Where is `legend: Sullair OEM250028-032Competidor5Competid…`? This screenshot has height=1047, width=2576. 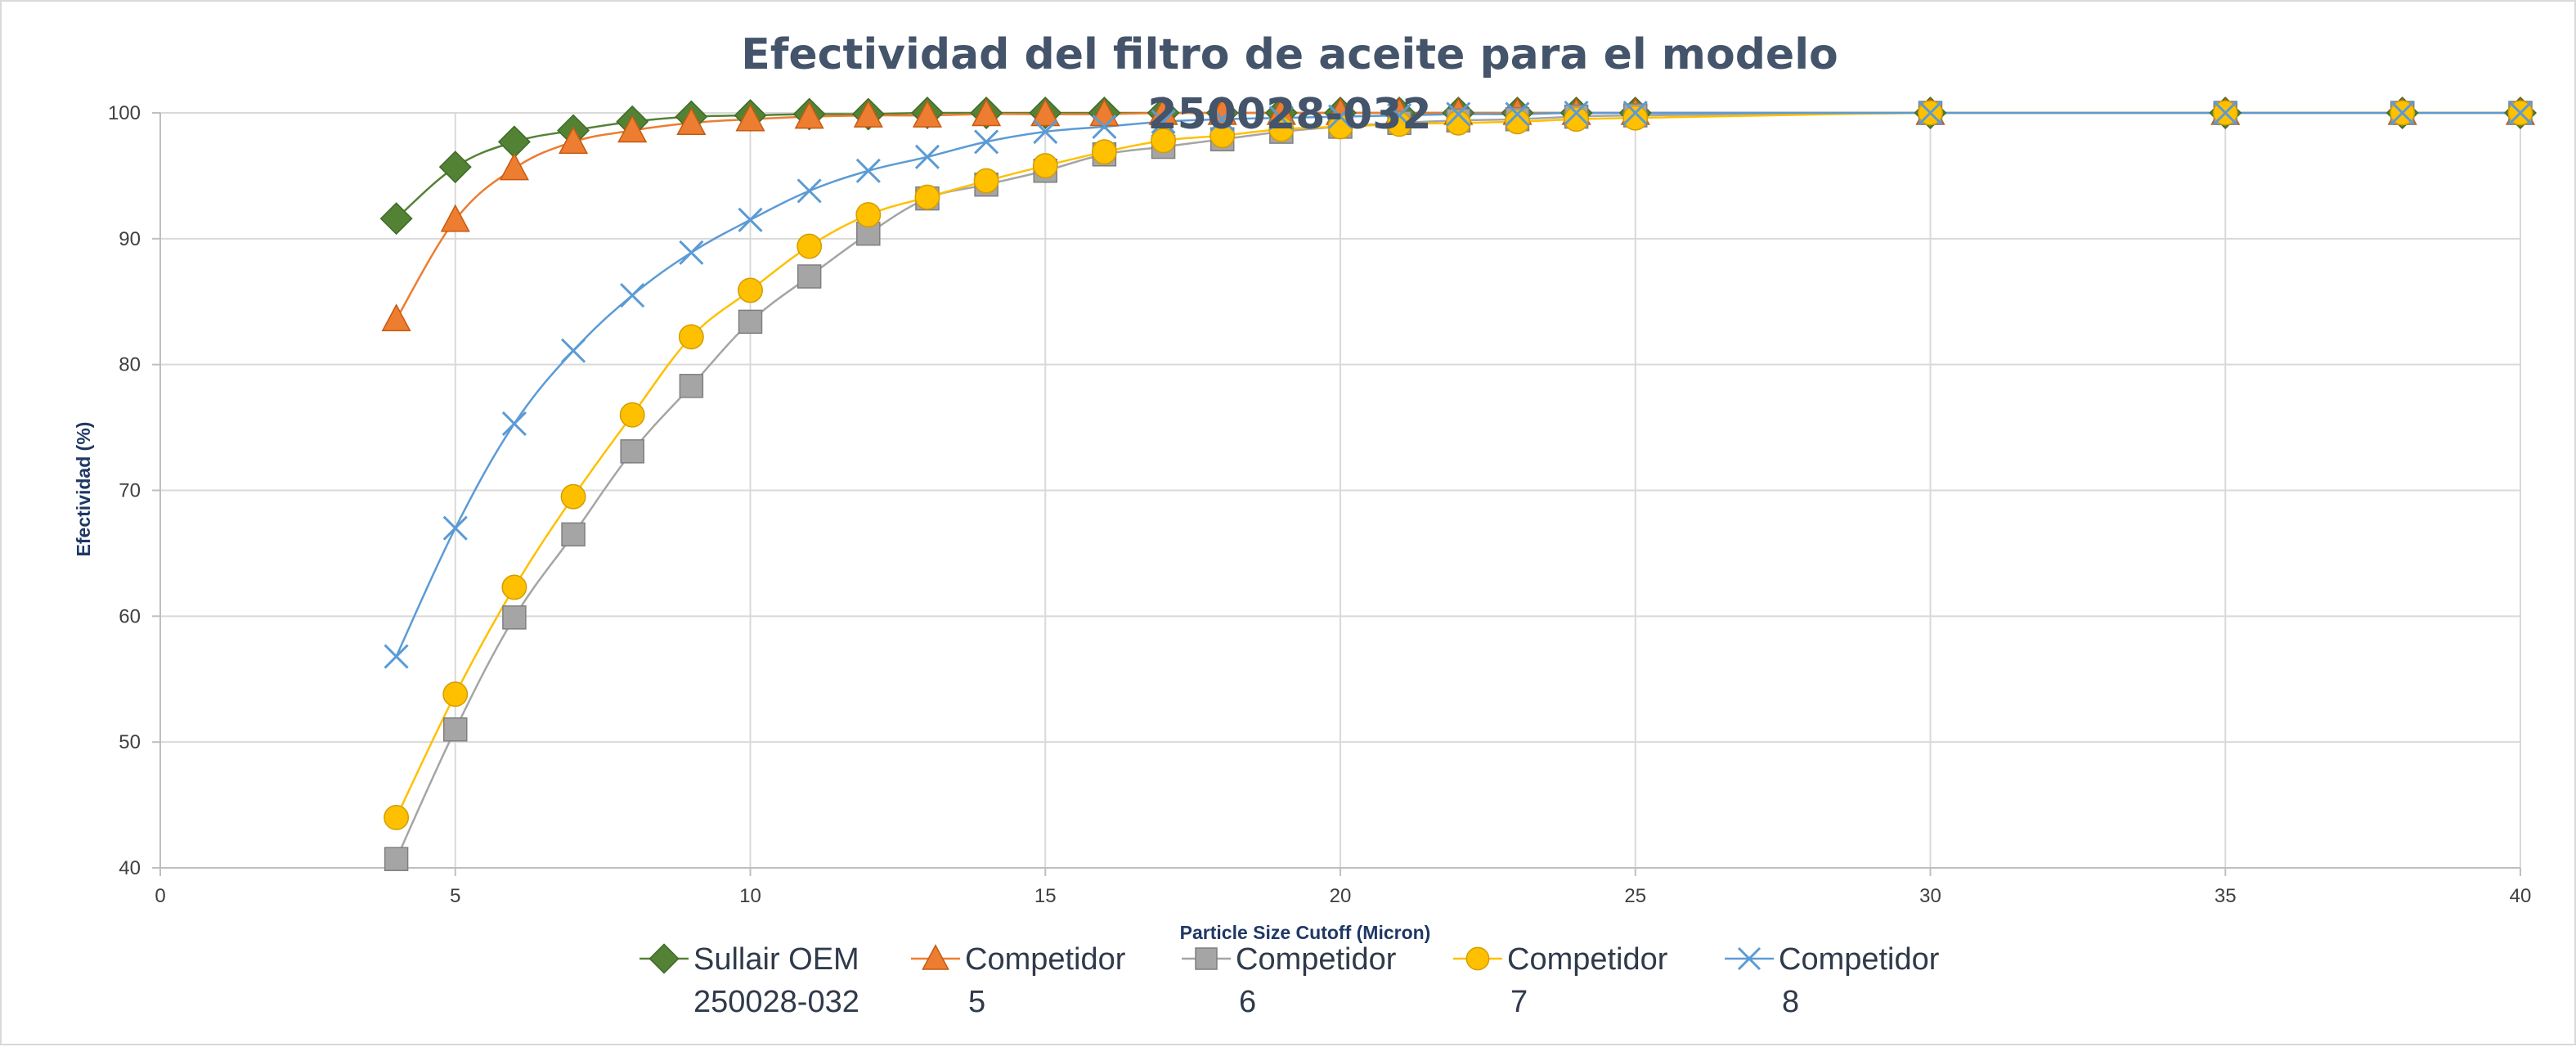
legend: Sullair OEM250028-032Competidor5Competid… is located at coordinates (1290, 981).